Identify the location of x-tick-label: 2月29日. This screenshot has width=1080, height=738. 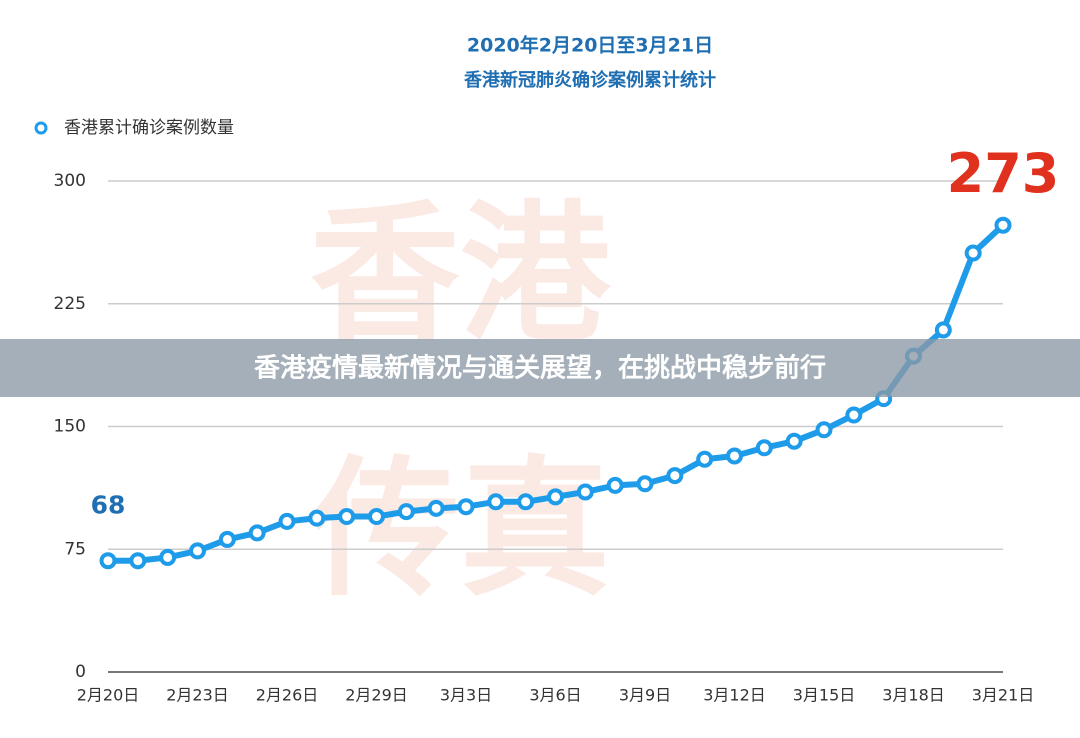
(376, 695).